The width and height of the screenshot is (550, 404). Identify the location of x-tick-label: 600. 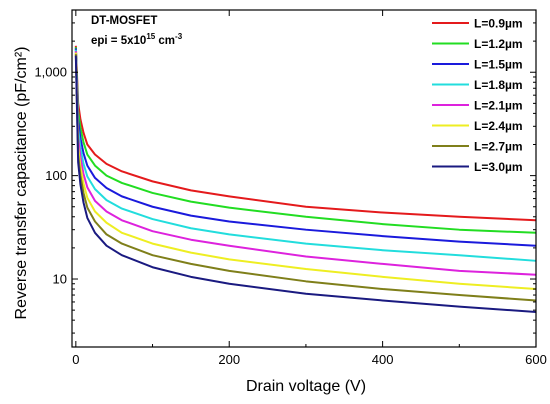
(536, 359).